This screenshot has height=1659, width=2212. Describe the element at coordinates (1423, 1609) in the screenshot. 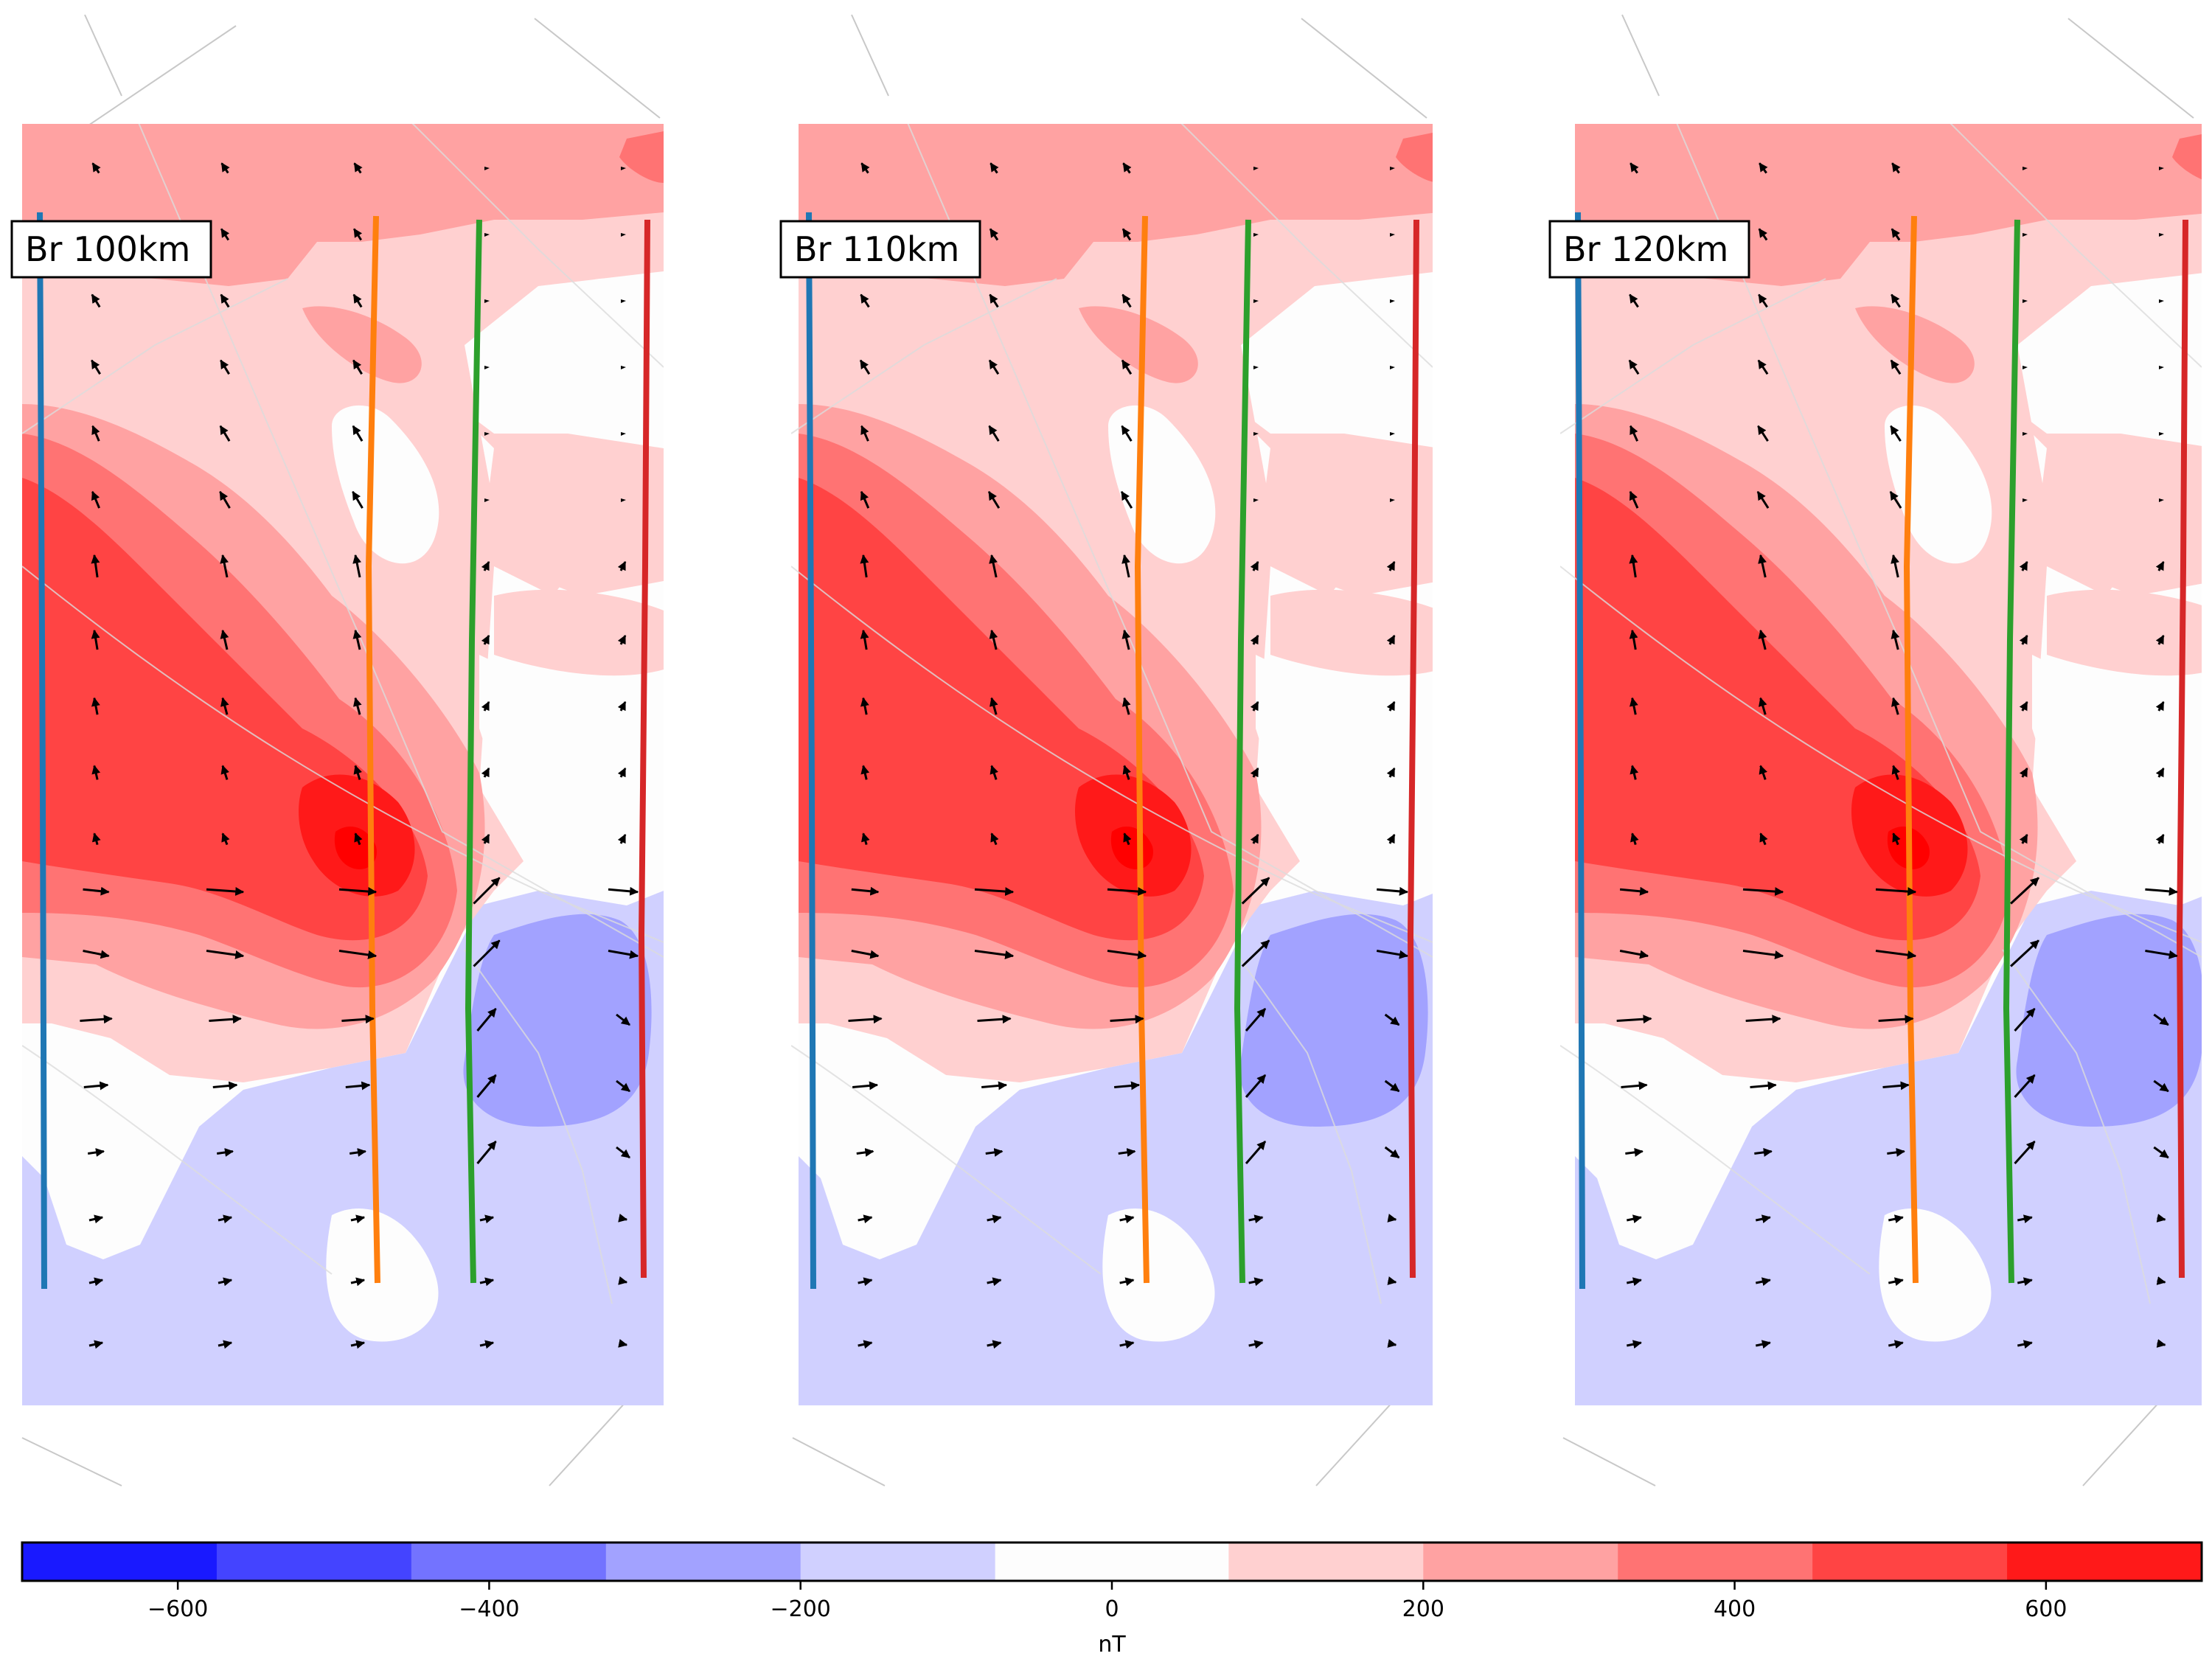

I see `colorbar-tick-label: 200` at that location.